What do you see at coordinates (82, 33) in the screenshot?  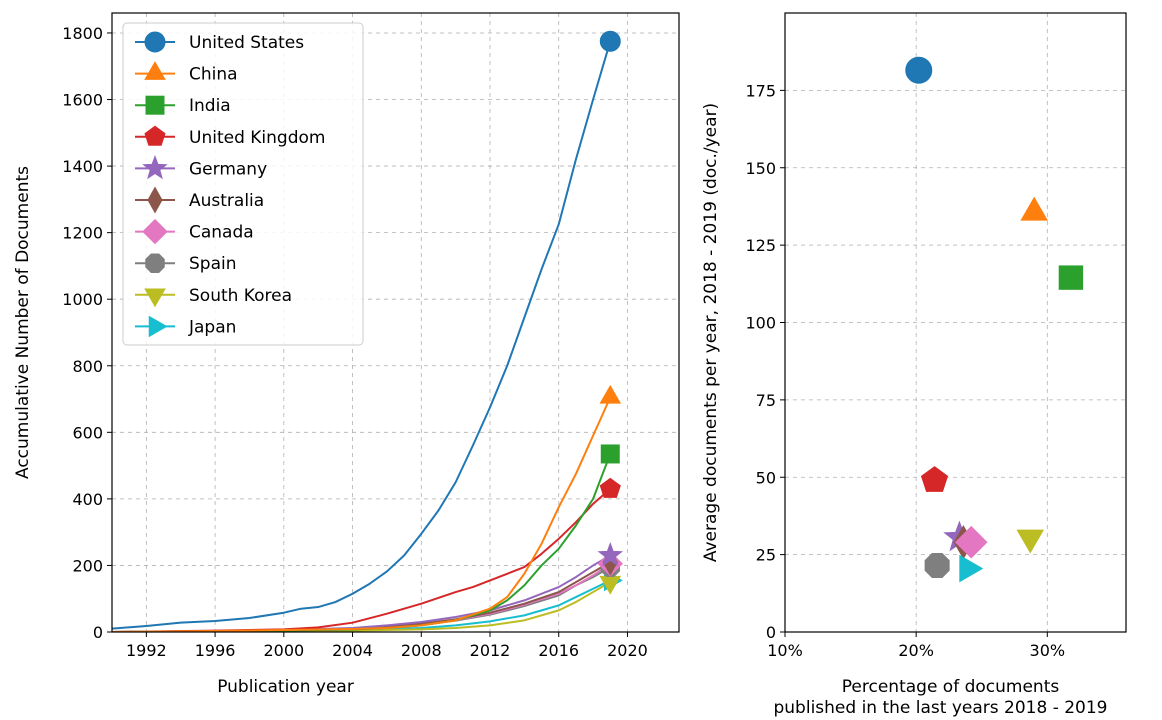 I see `left-y-tick-label: 1800` at bounding box center [82, 33].